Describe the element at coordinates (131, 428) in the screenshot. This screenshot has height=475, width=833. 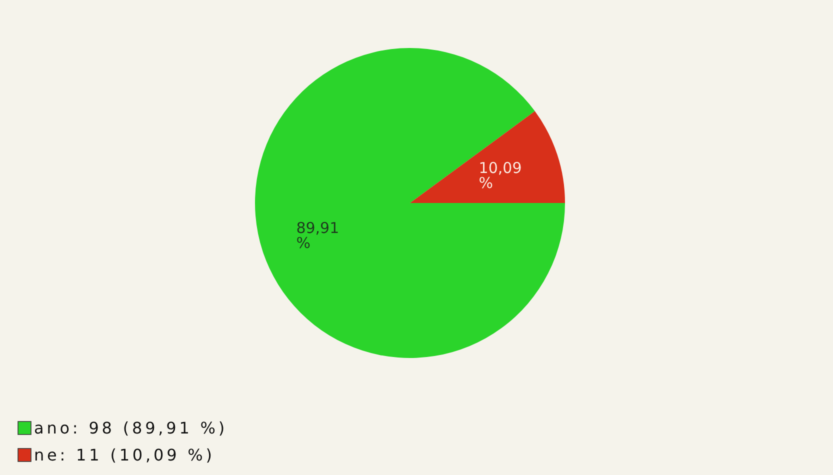
I see `legend-label: ano: 98 (89,91 %)` at that location.